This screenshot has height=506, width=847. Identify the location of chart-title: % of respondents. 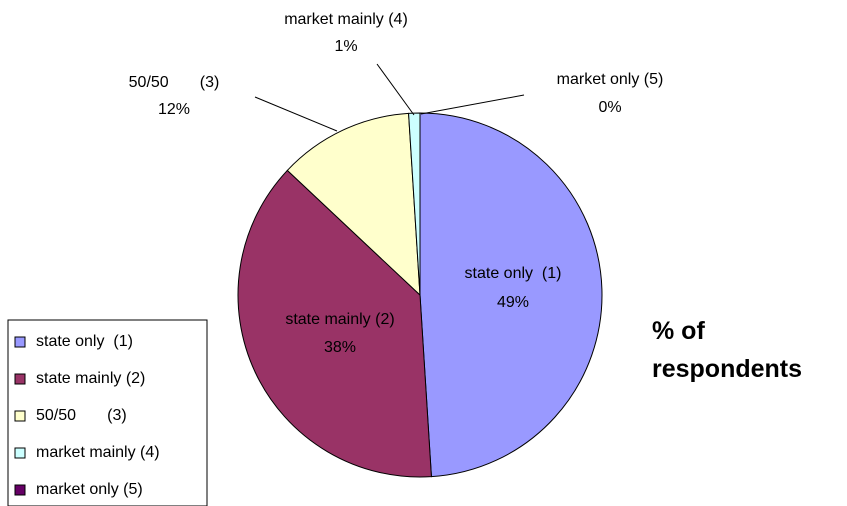
(727, 350).